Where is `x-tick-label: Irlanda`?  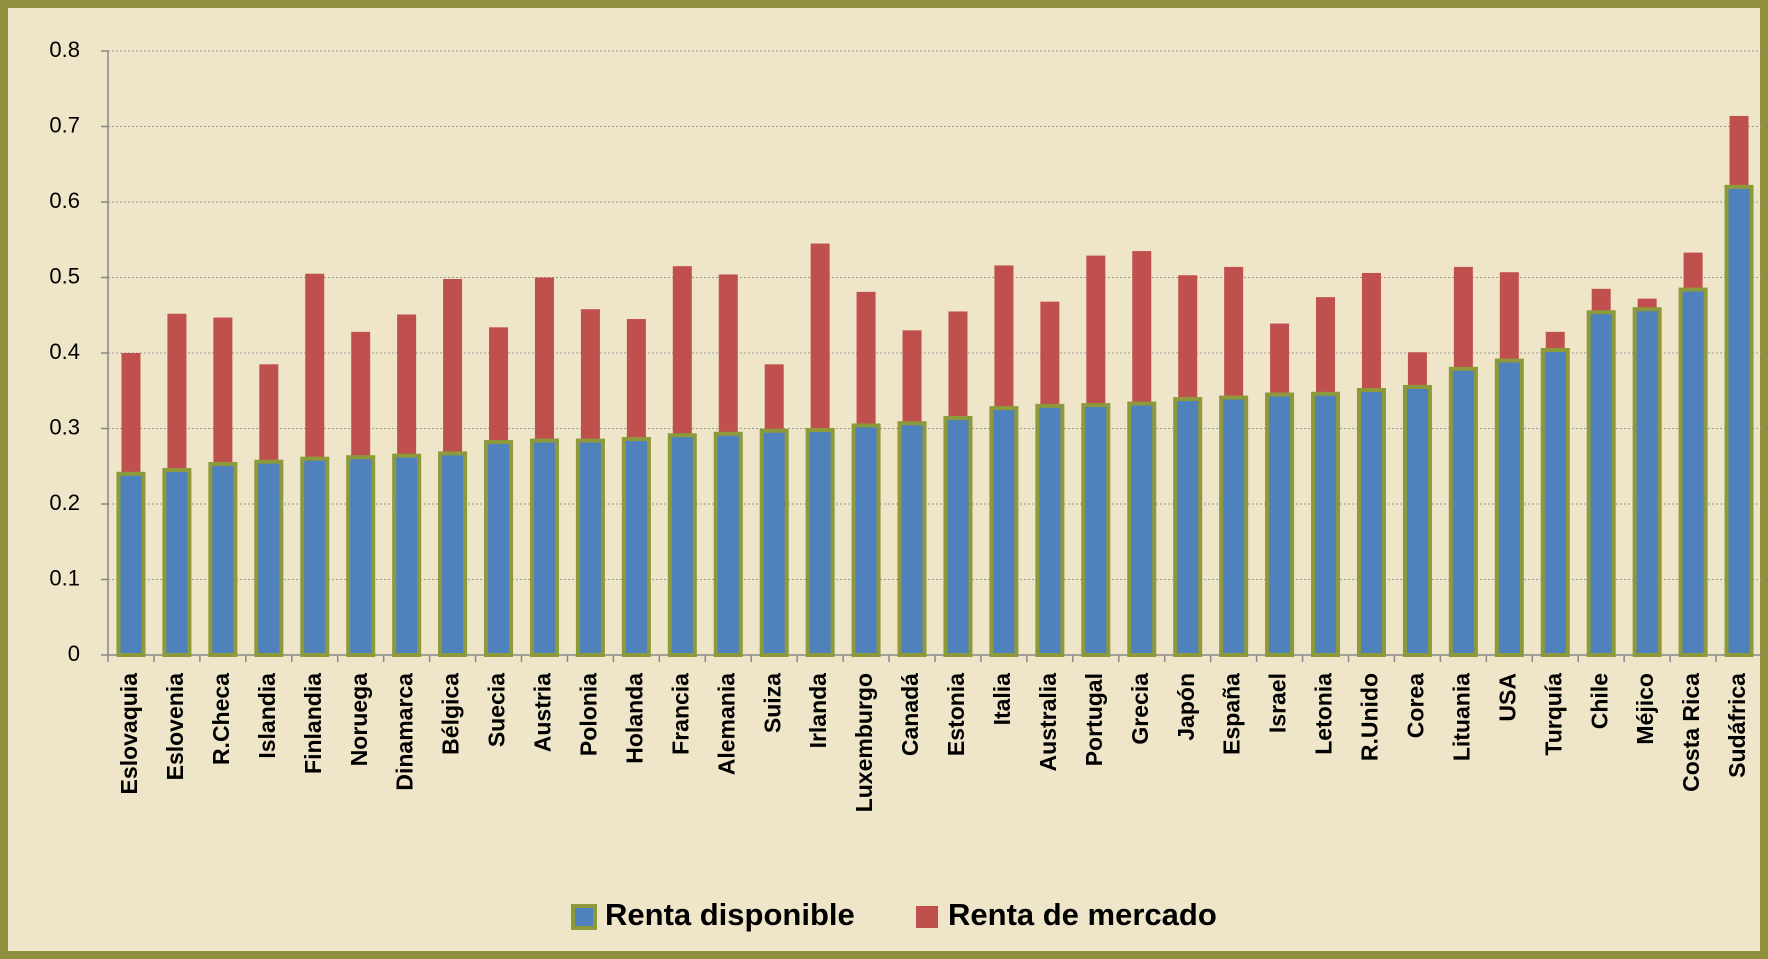 x-tick-label: Irlanda is located at coordinates (818, 711).